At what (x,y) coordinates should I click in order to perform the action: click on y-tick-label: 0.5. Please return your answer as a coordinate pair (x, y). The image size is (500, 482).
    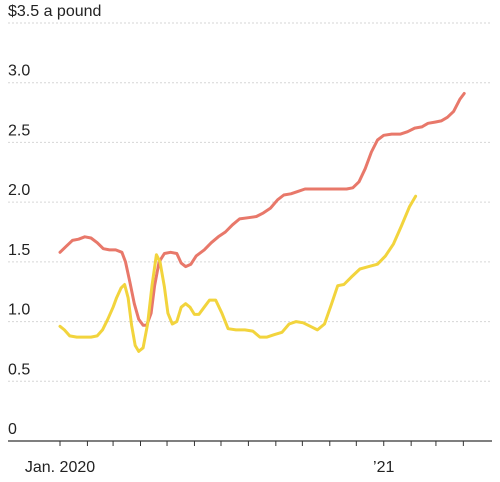
    Looking at the image, I should click on (19, 369).